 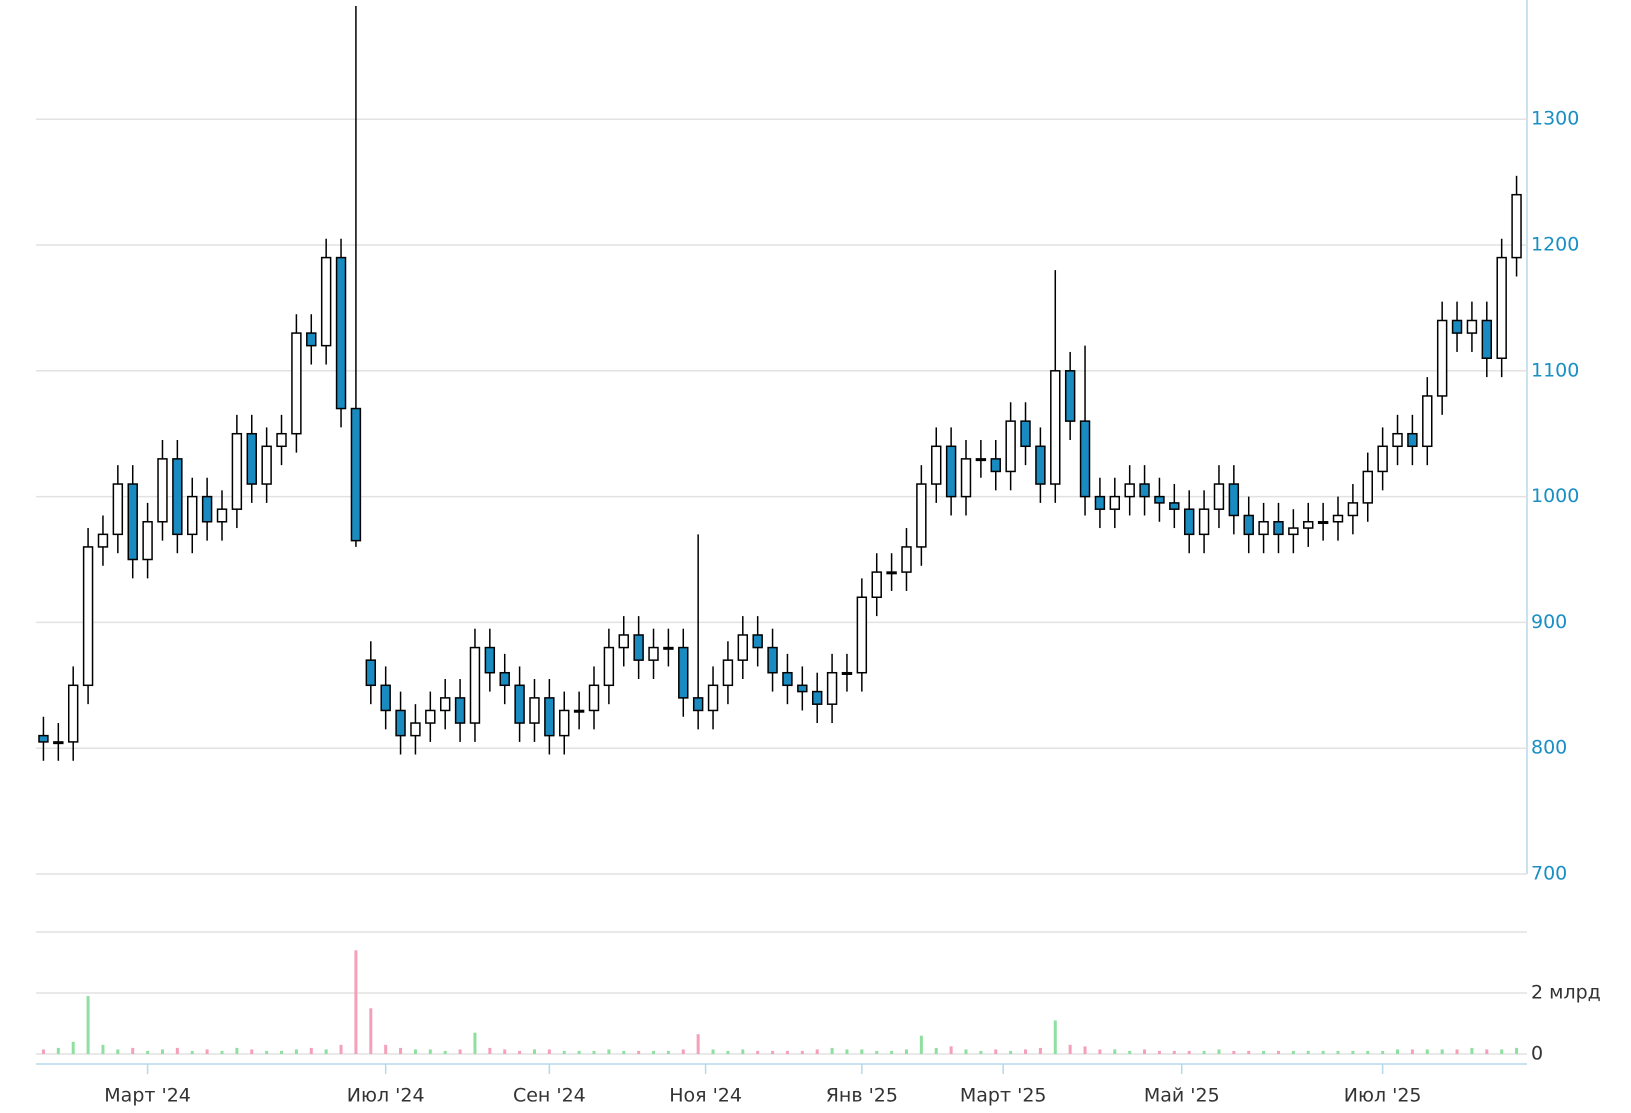 I want to click on y-tick-label: 700, so click(x=1549, y=874).